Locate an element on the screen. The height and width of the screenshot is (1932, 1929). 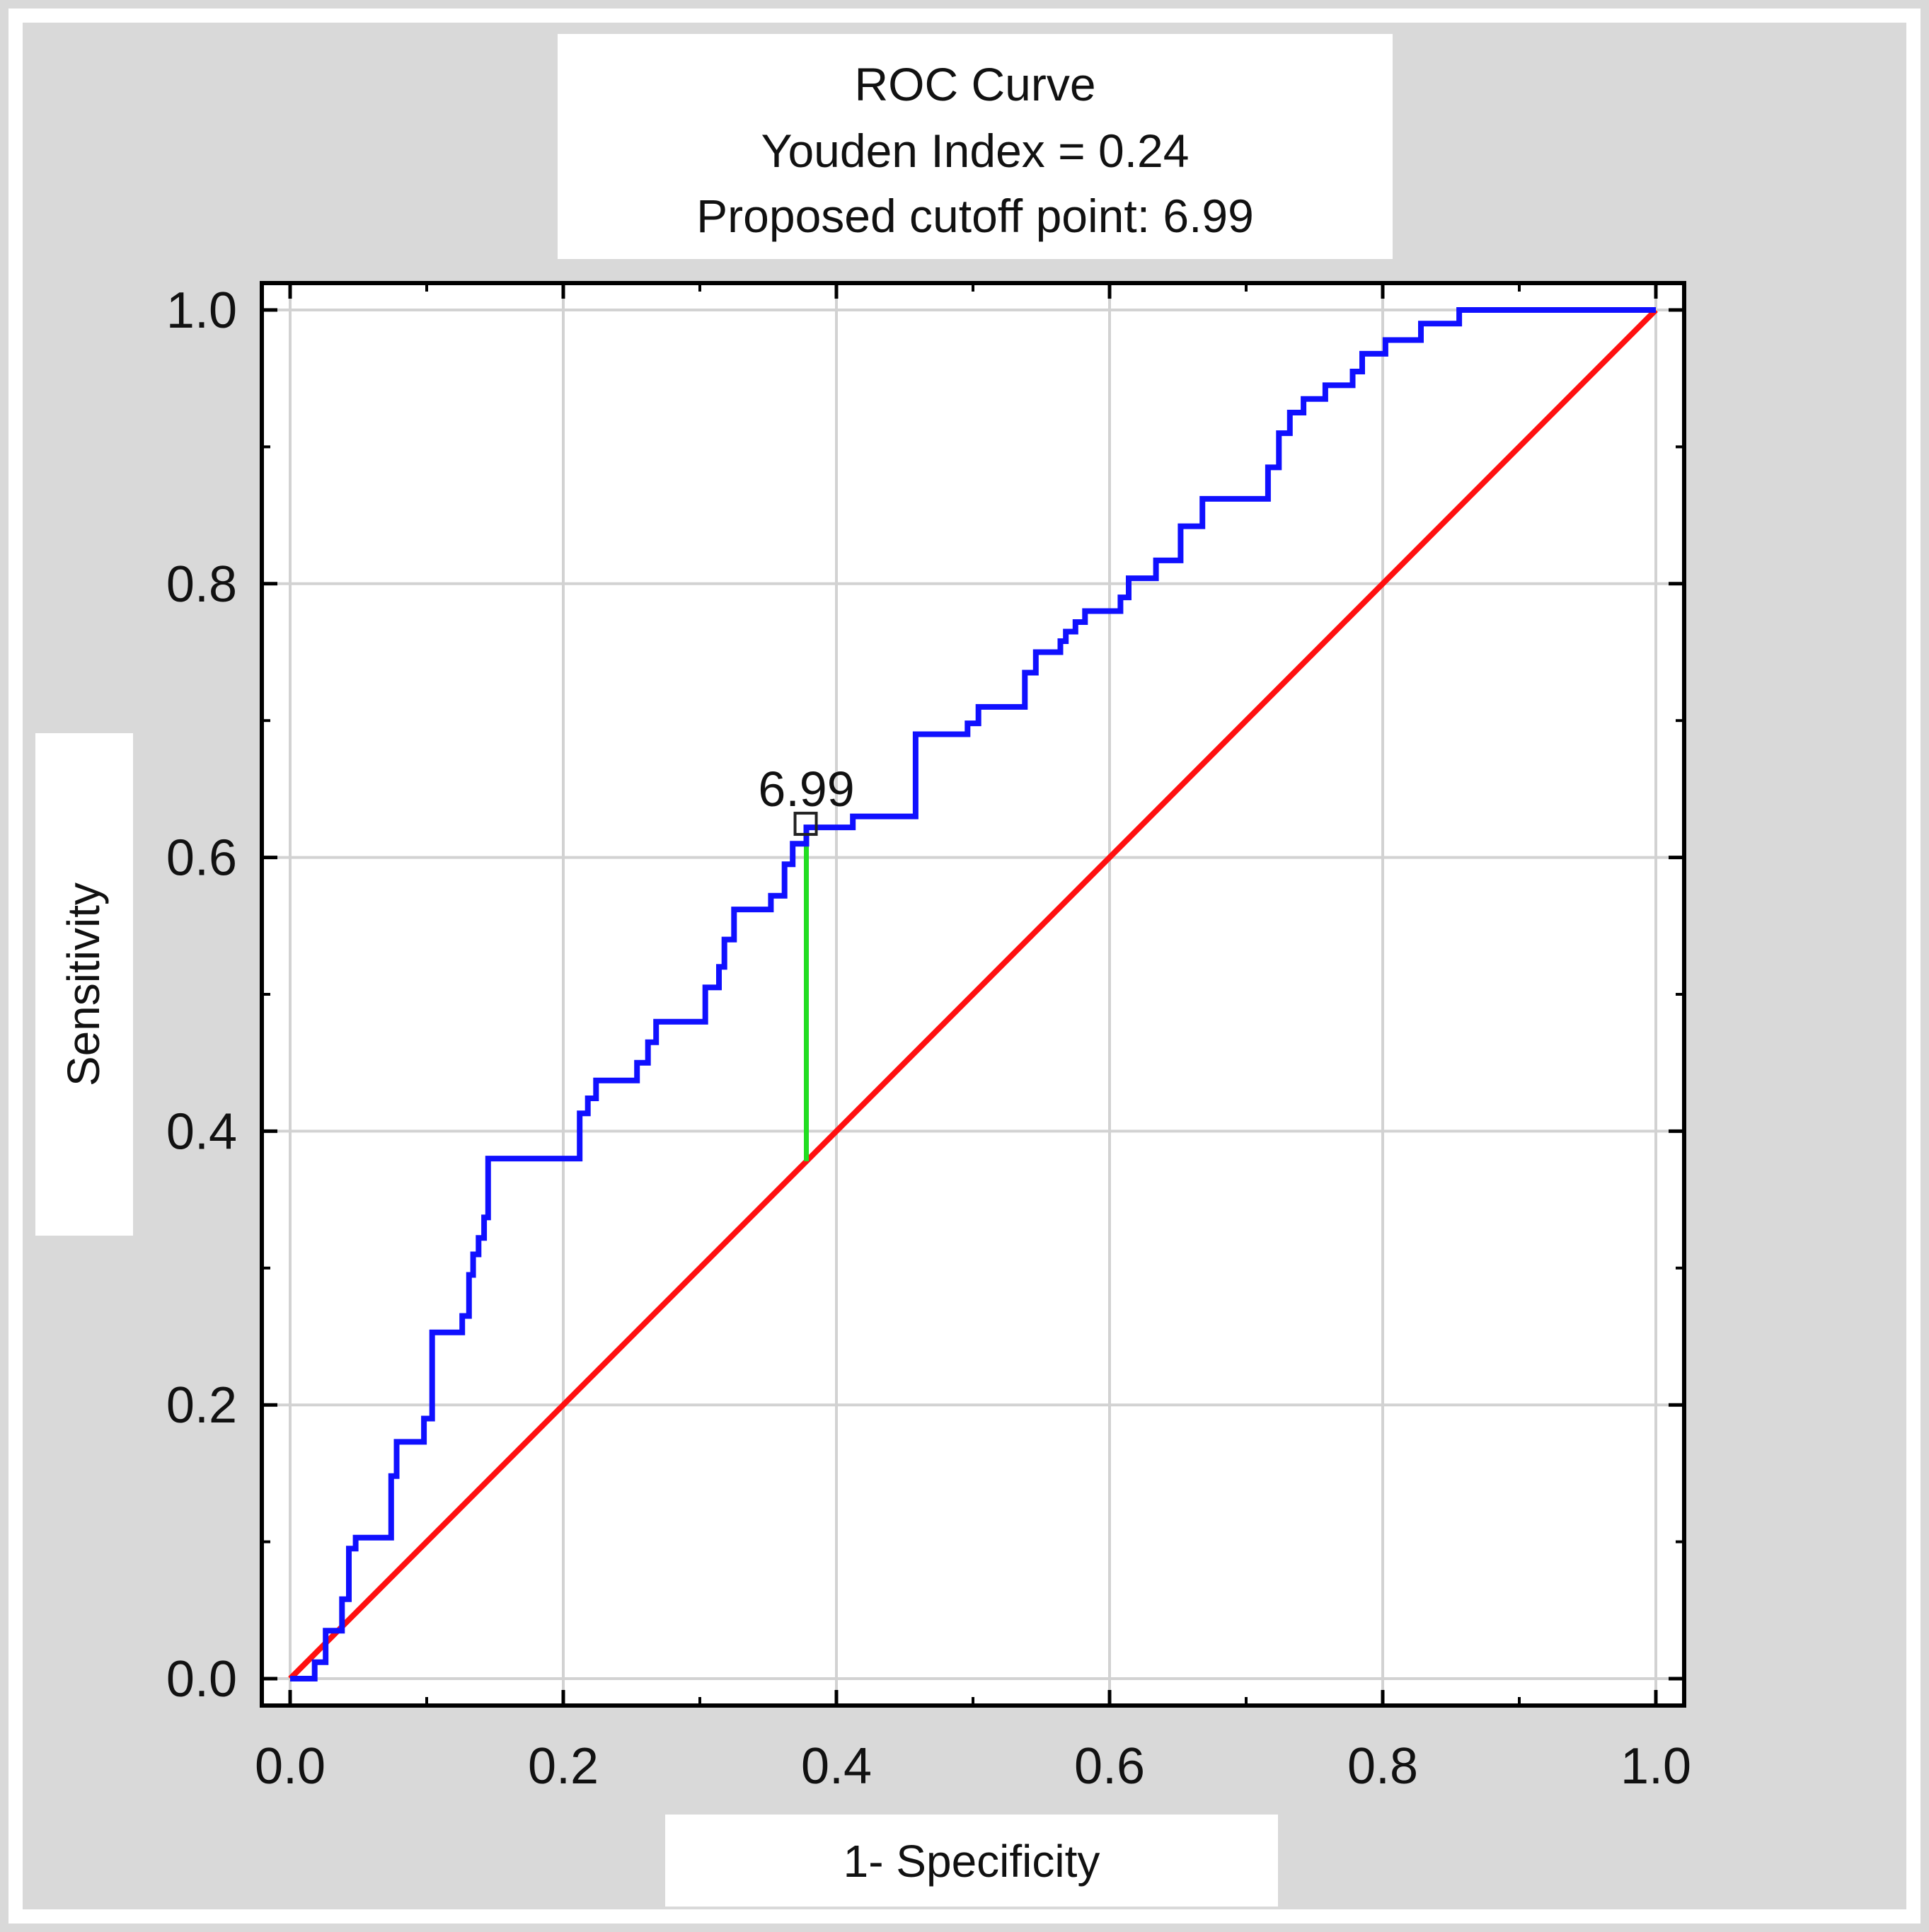
x-tick-label: 0.2 is located at coordinates (563, 1766).